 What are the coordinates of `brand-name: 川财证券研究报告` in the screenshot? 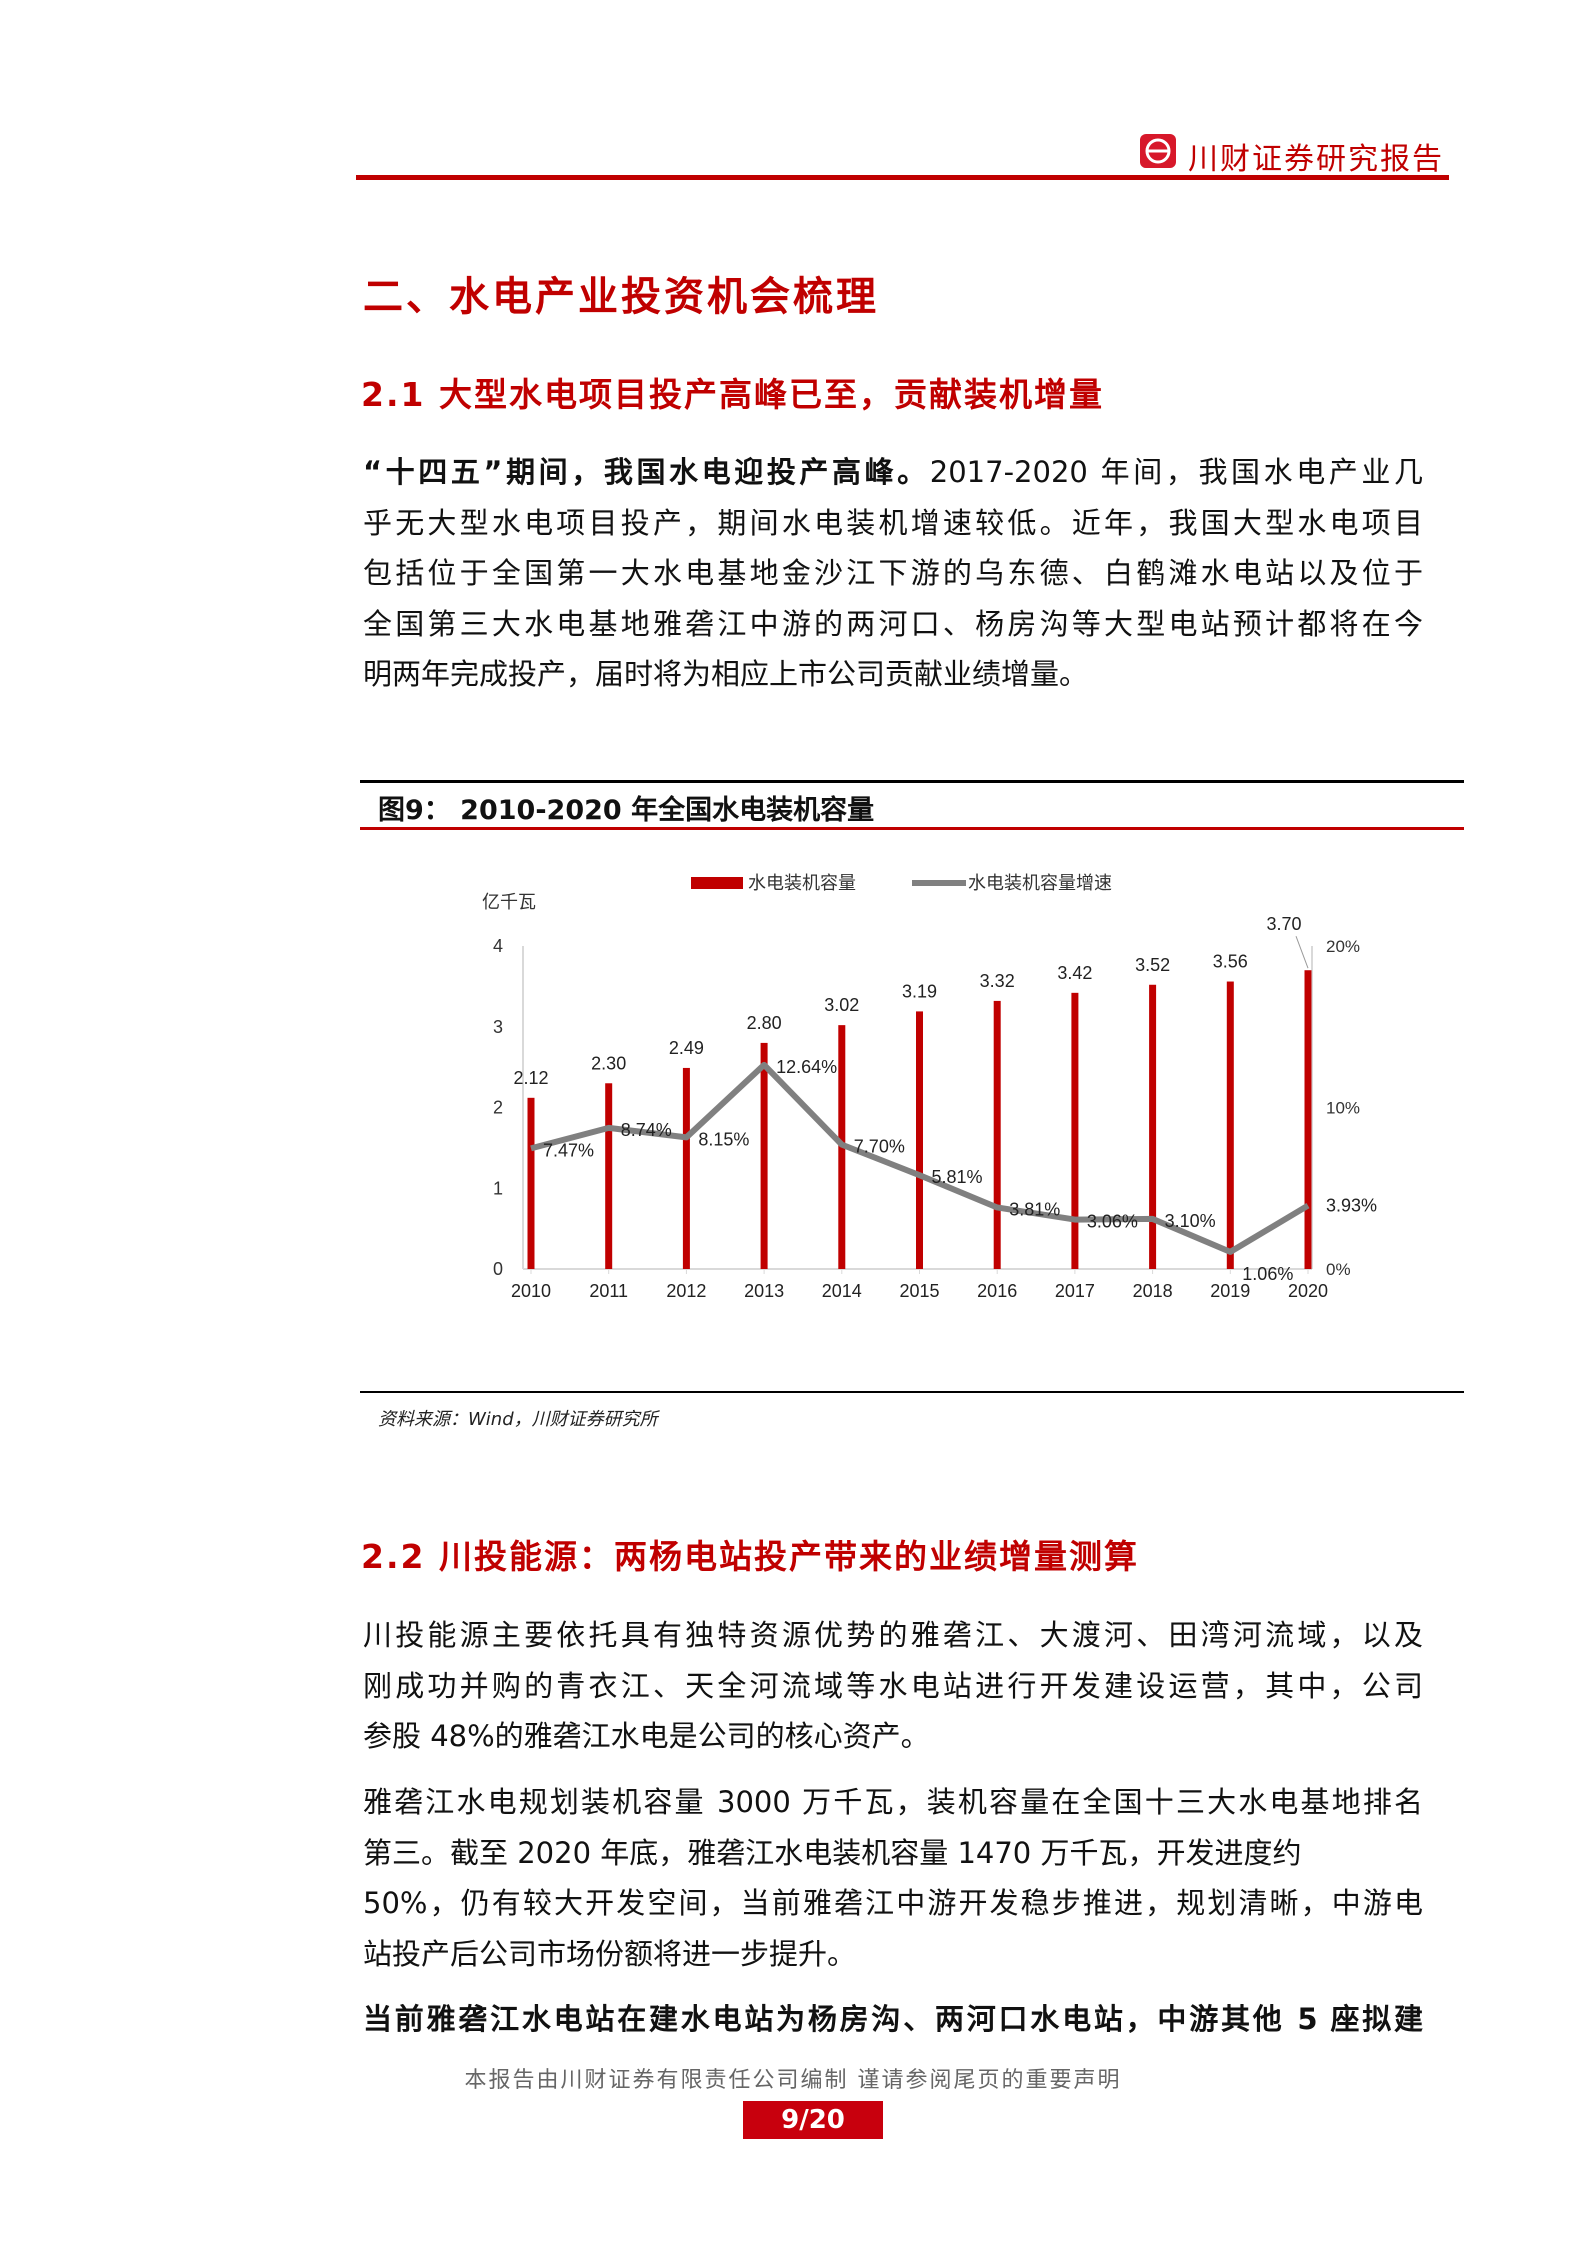 It's located at (1316, 159).